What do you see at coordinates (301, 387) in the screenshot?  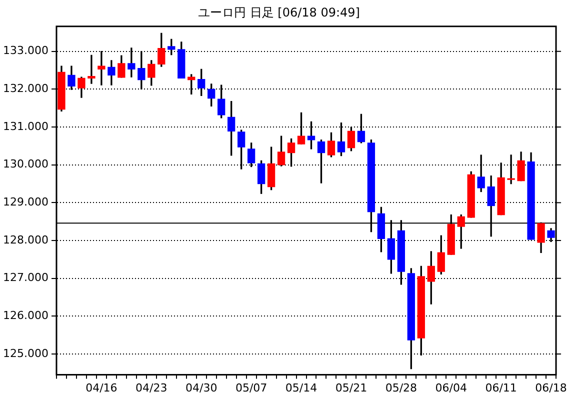 I see `x-tick-label: 05/14` at bounding box center [301, 387].